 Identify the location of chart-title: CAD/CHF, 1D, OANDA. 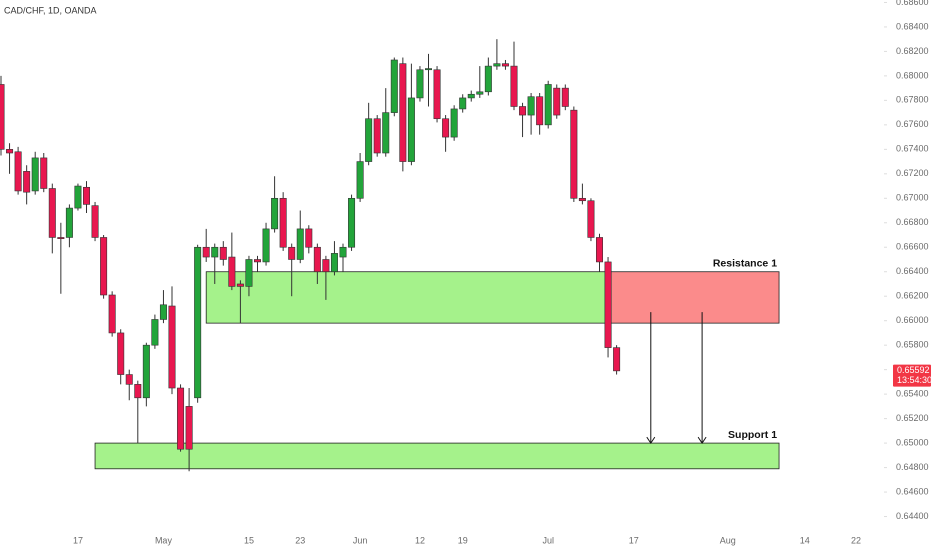
(50, 10).